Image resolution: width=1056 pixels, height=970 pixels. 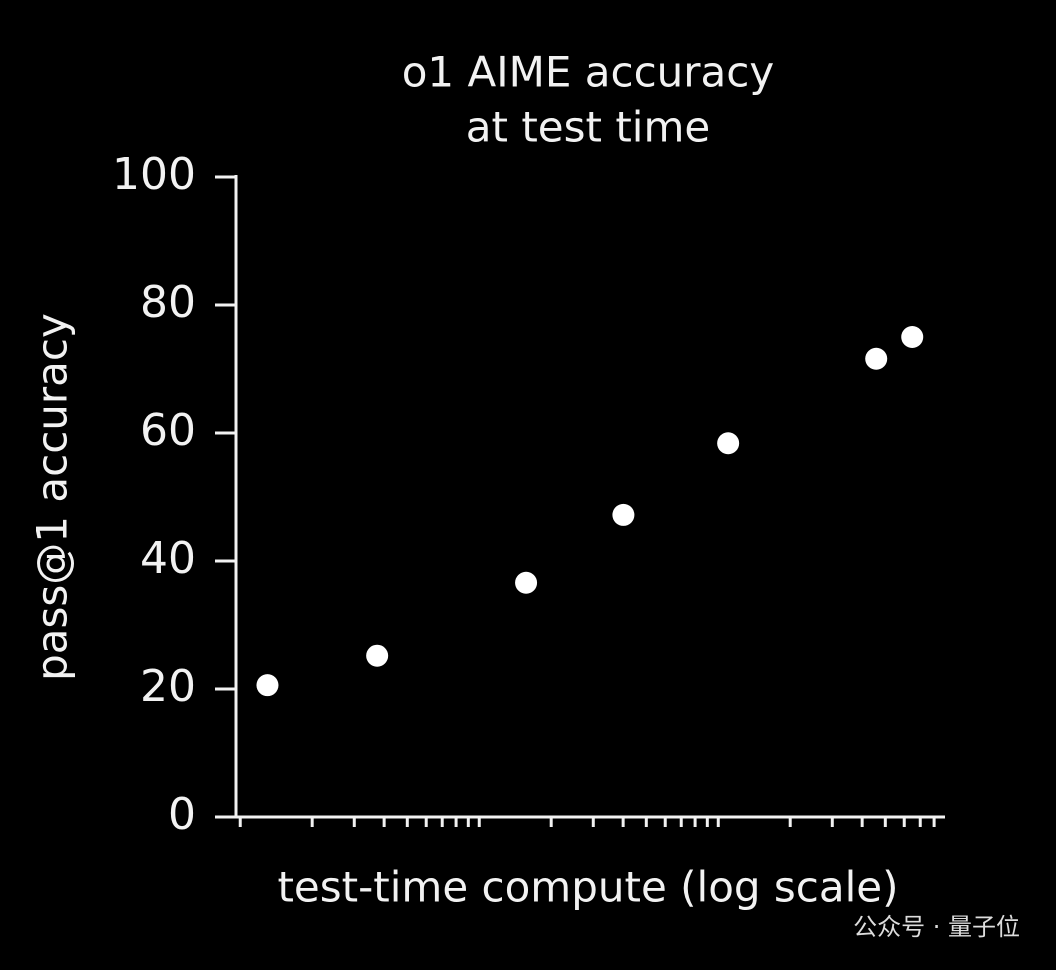 What do you see at coordinates (168, 686) in the screenshot?
I see `y-tick-label: 20` at bounding box center [168, 686].